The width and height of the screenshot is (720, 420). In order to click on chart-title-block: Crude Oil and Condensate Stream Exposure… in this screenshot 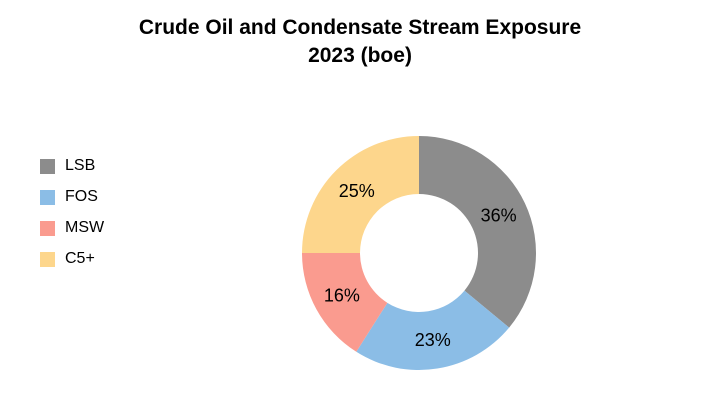, I will do `click(360, 42)`.